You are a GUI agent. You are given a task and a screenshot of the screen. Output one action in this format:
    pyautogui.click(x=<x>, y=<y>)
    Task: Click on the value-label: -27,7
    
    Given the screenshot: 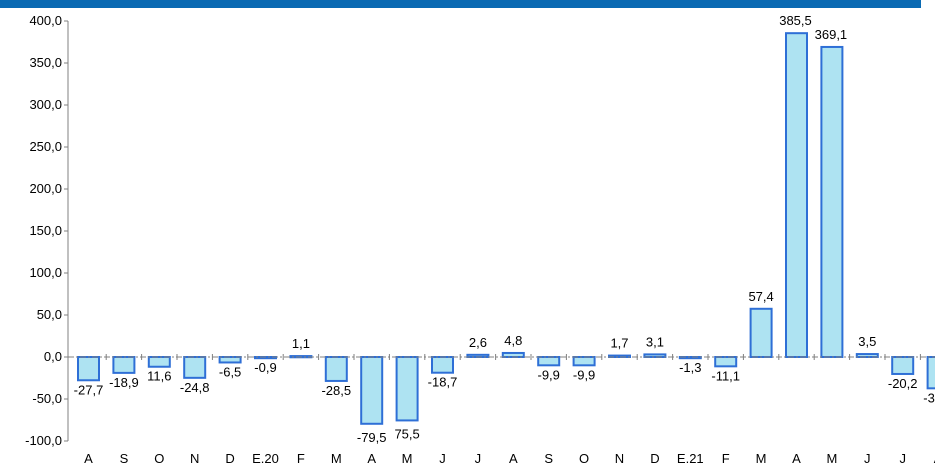 What is the action you would take?
    pyautogui.click(x=89, y=389)
    